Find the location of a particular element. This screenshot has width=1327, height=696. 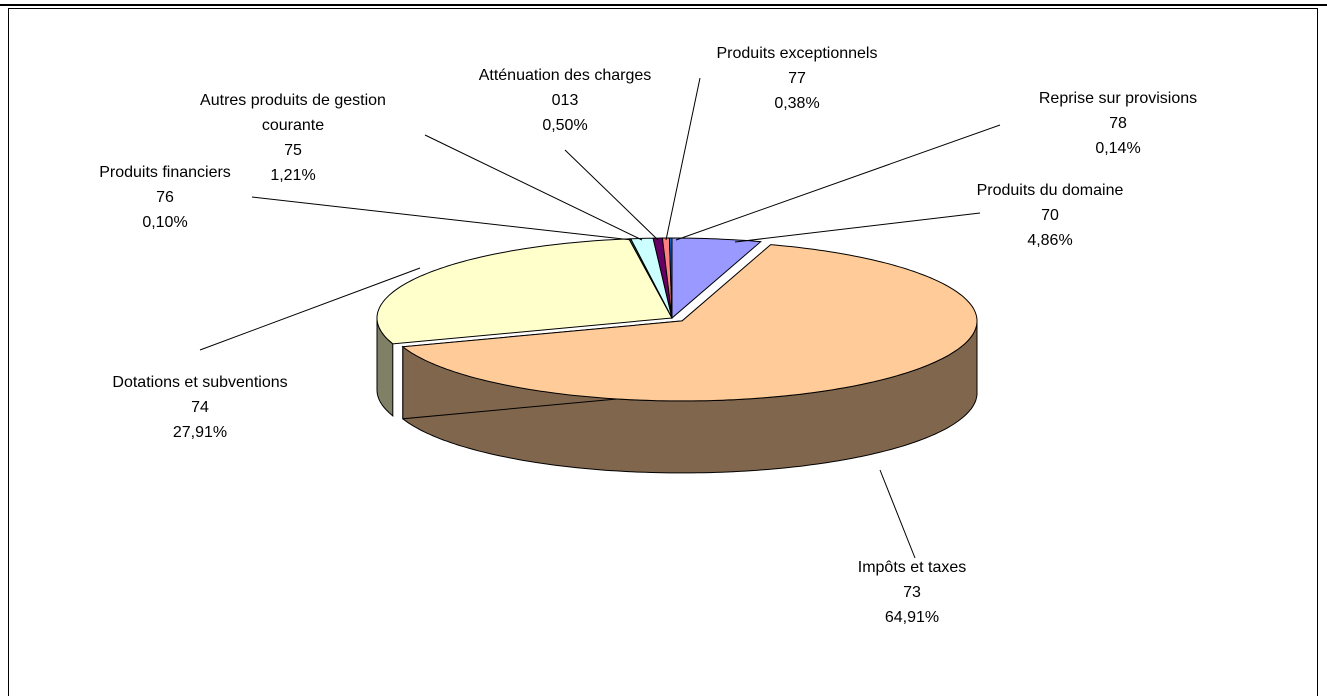

slice-label: Reprise sur provisions 78 0,14% is located at coordinates (1118, 123).